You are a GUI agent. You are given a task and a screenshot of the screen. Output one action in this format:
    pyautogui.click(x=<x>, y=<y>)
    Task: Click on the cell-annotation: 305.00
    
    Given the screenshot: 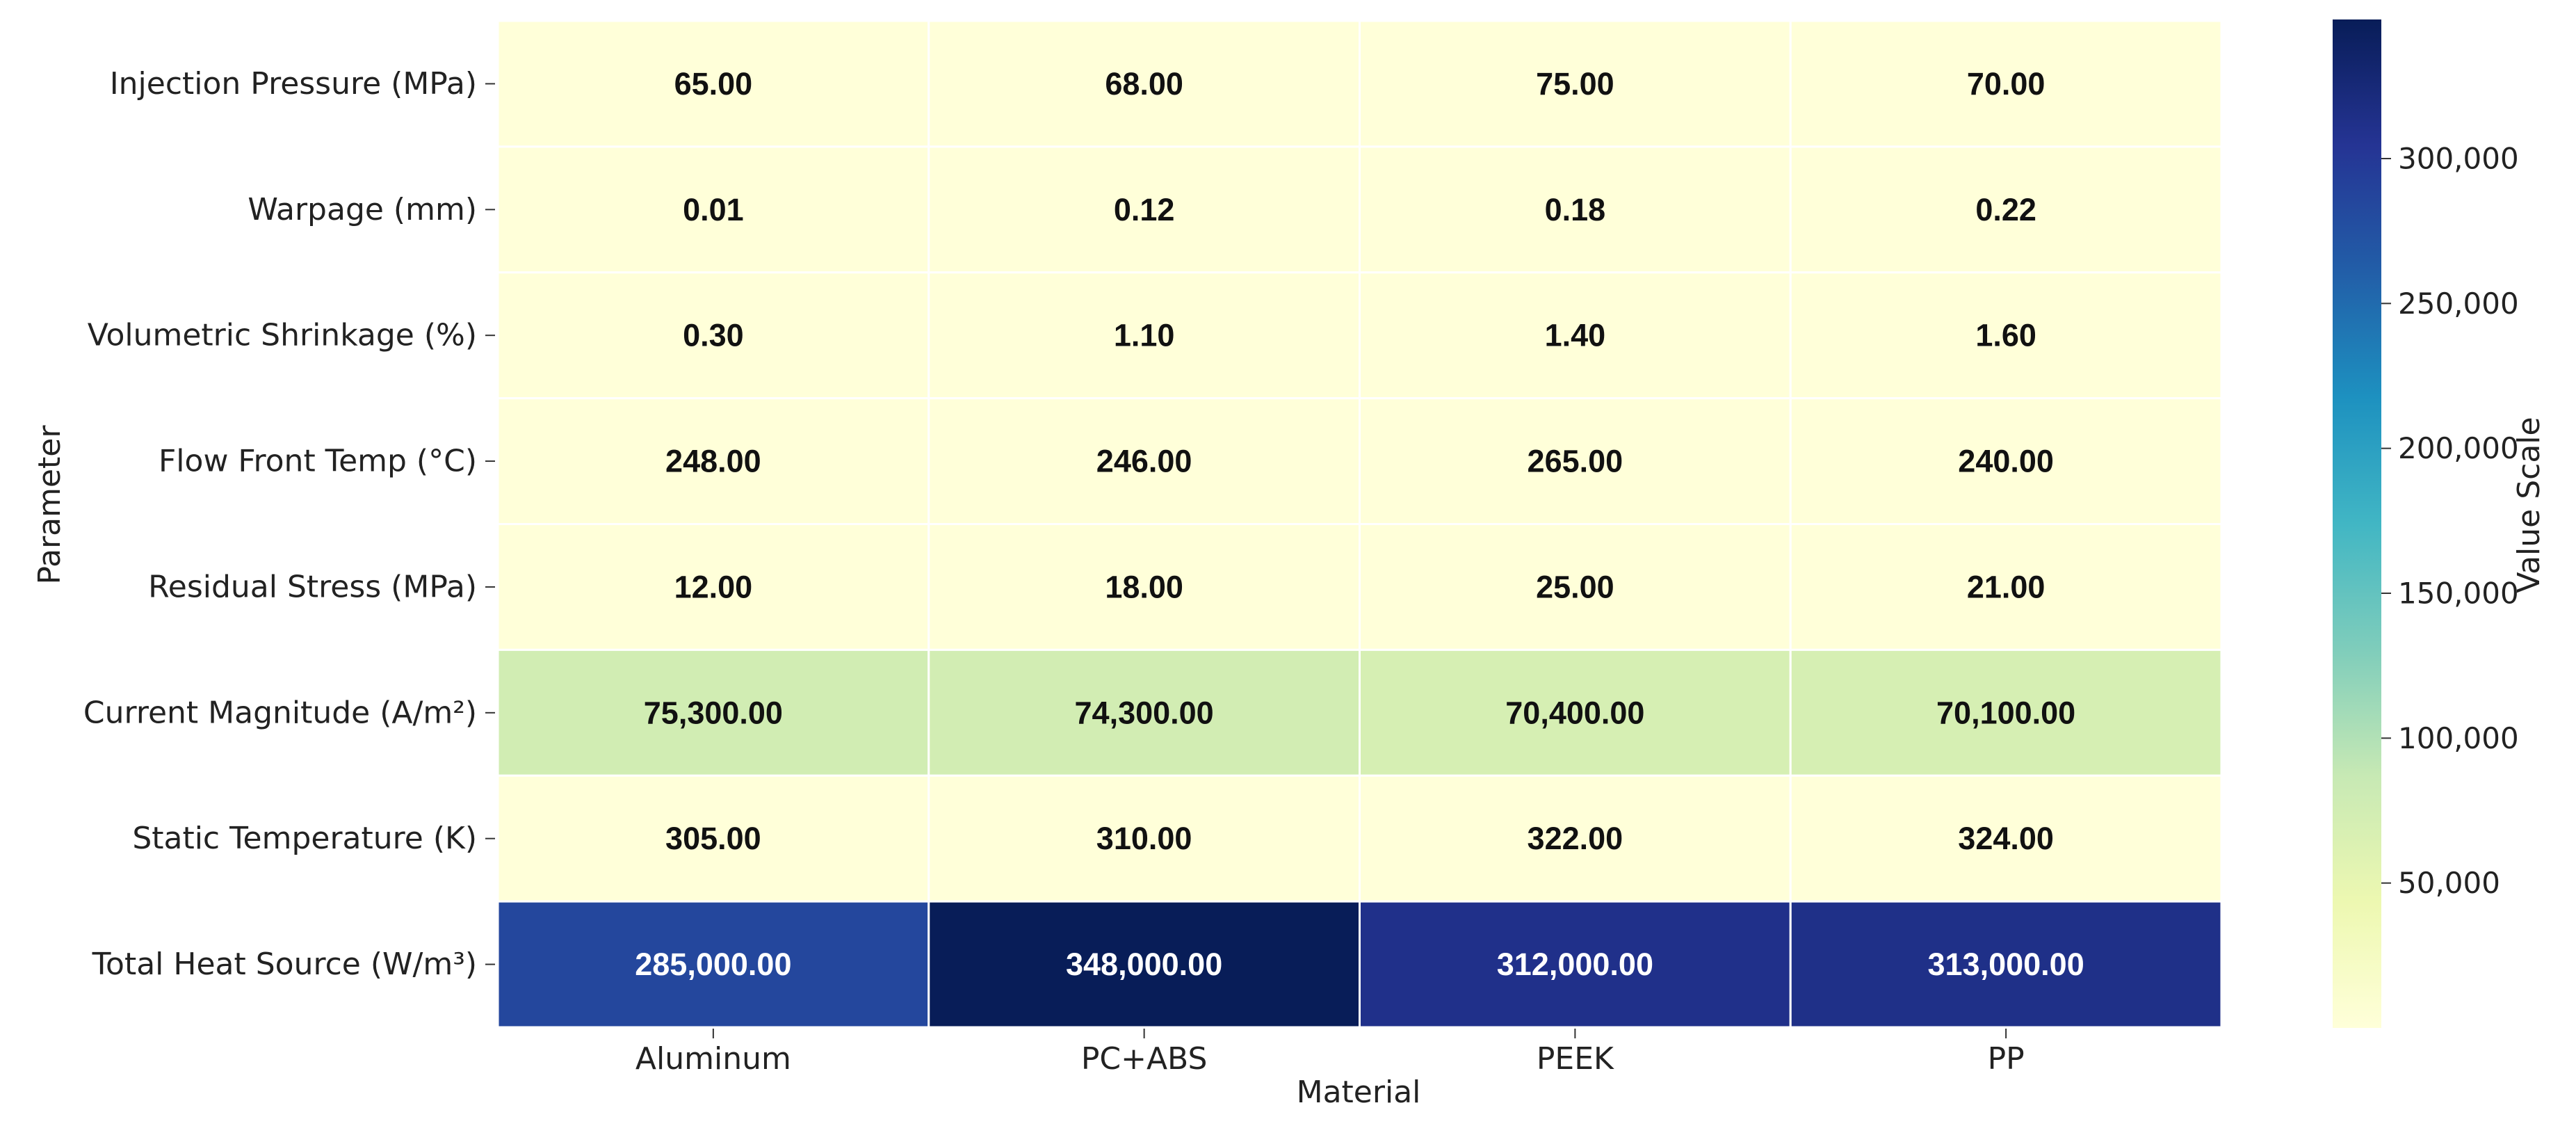 What is the action you would take?
    pyautogui.click(x=713, y=838)
    